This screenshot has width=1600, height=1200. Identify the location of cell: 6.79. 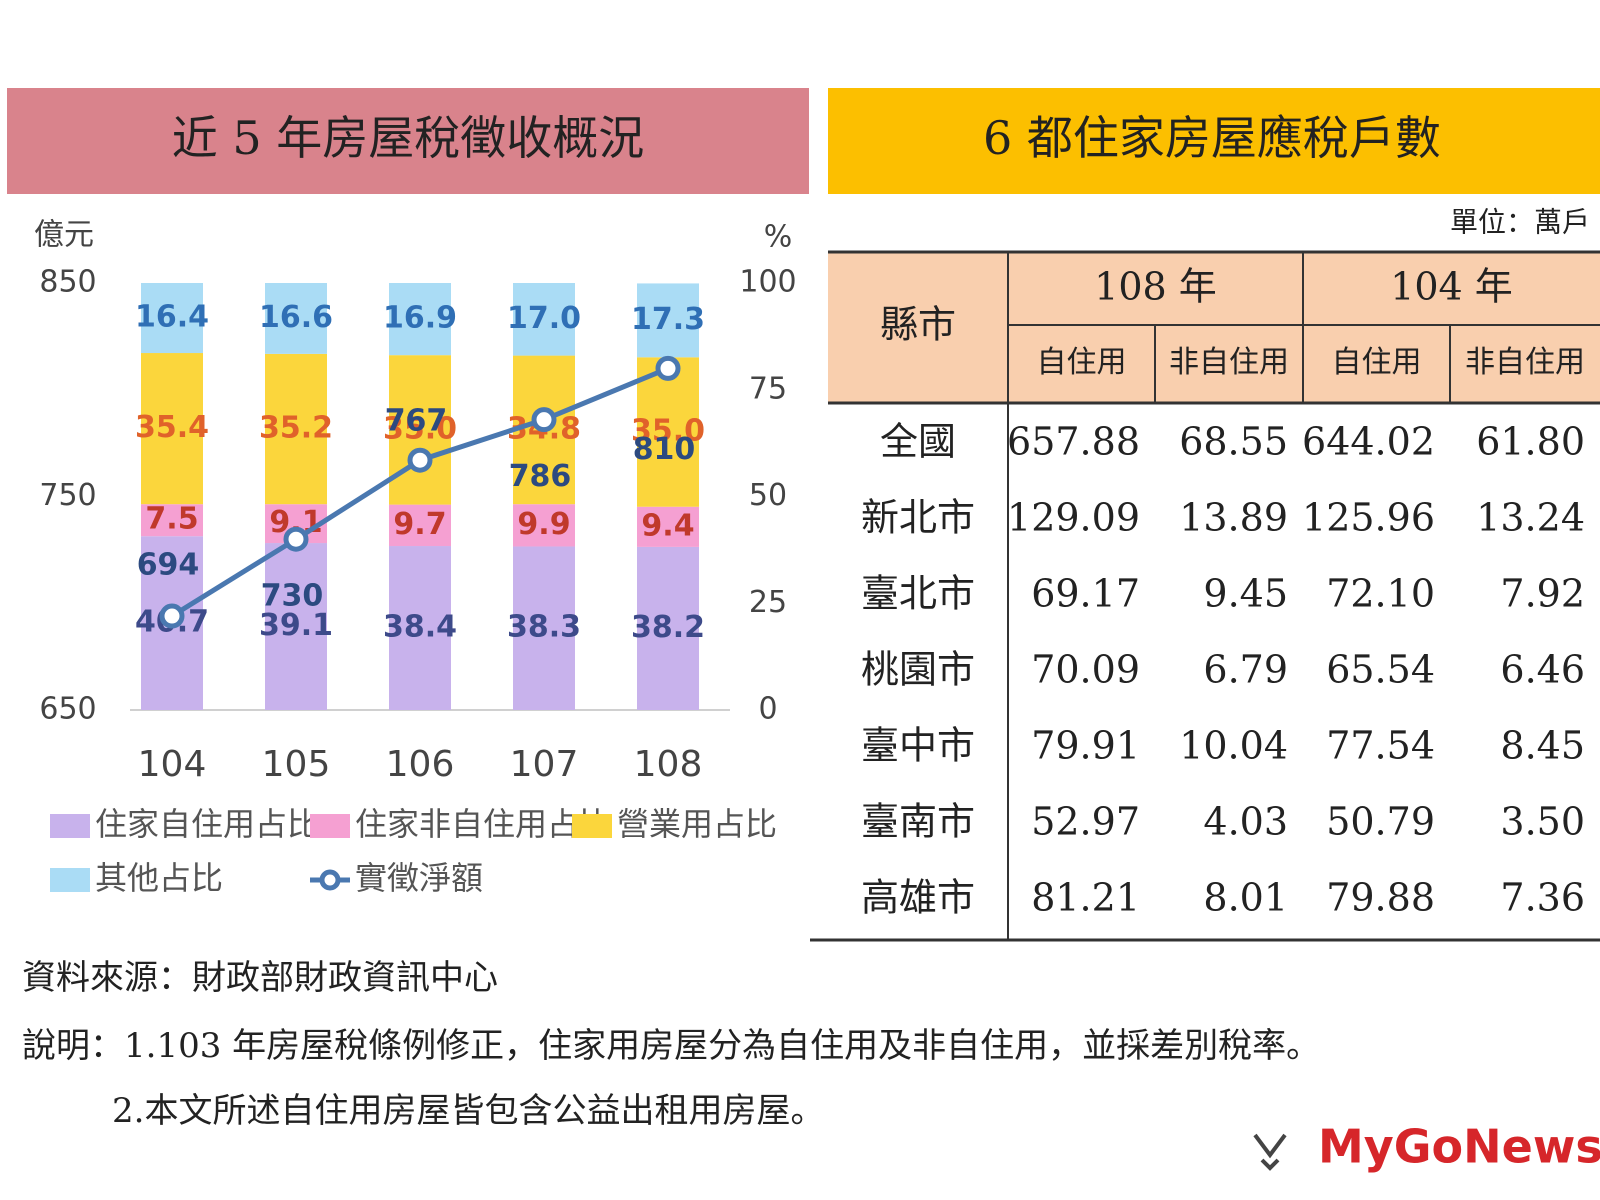
(1245, 670).